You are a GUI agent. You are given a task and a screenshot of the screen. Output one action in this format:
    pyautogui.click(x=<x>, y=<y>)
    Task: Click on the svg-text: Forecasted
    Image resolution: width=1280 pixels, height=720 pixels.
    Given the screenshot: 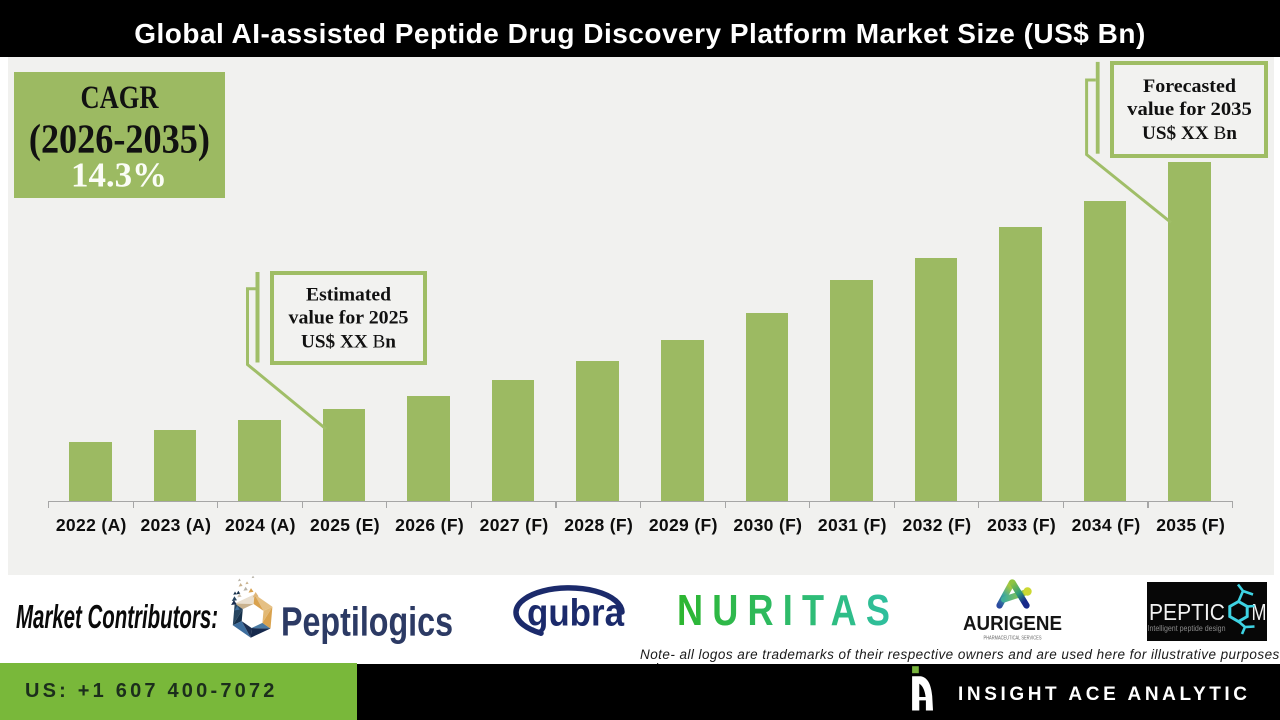 What is the action you would take?
    pyautogui.click(x=1189, y=86)
    